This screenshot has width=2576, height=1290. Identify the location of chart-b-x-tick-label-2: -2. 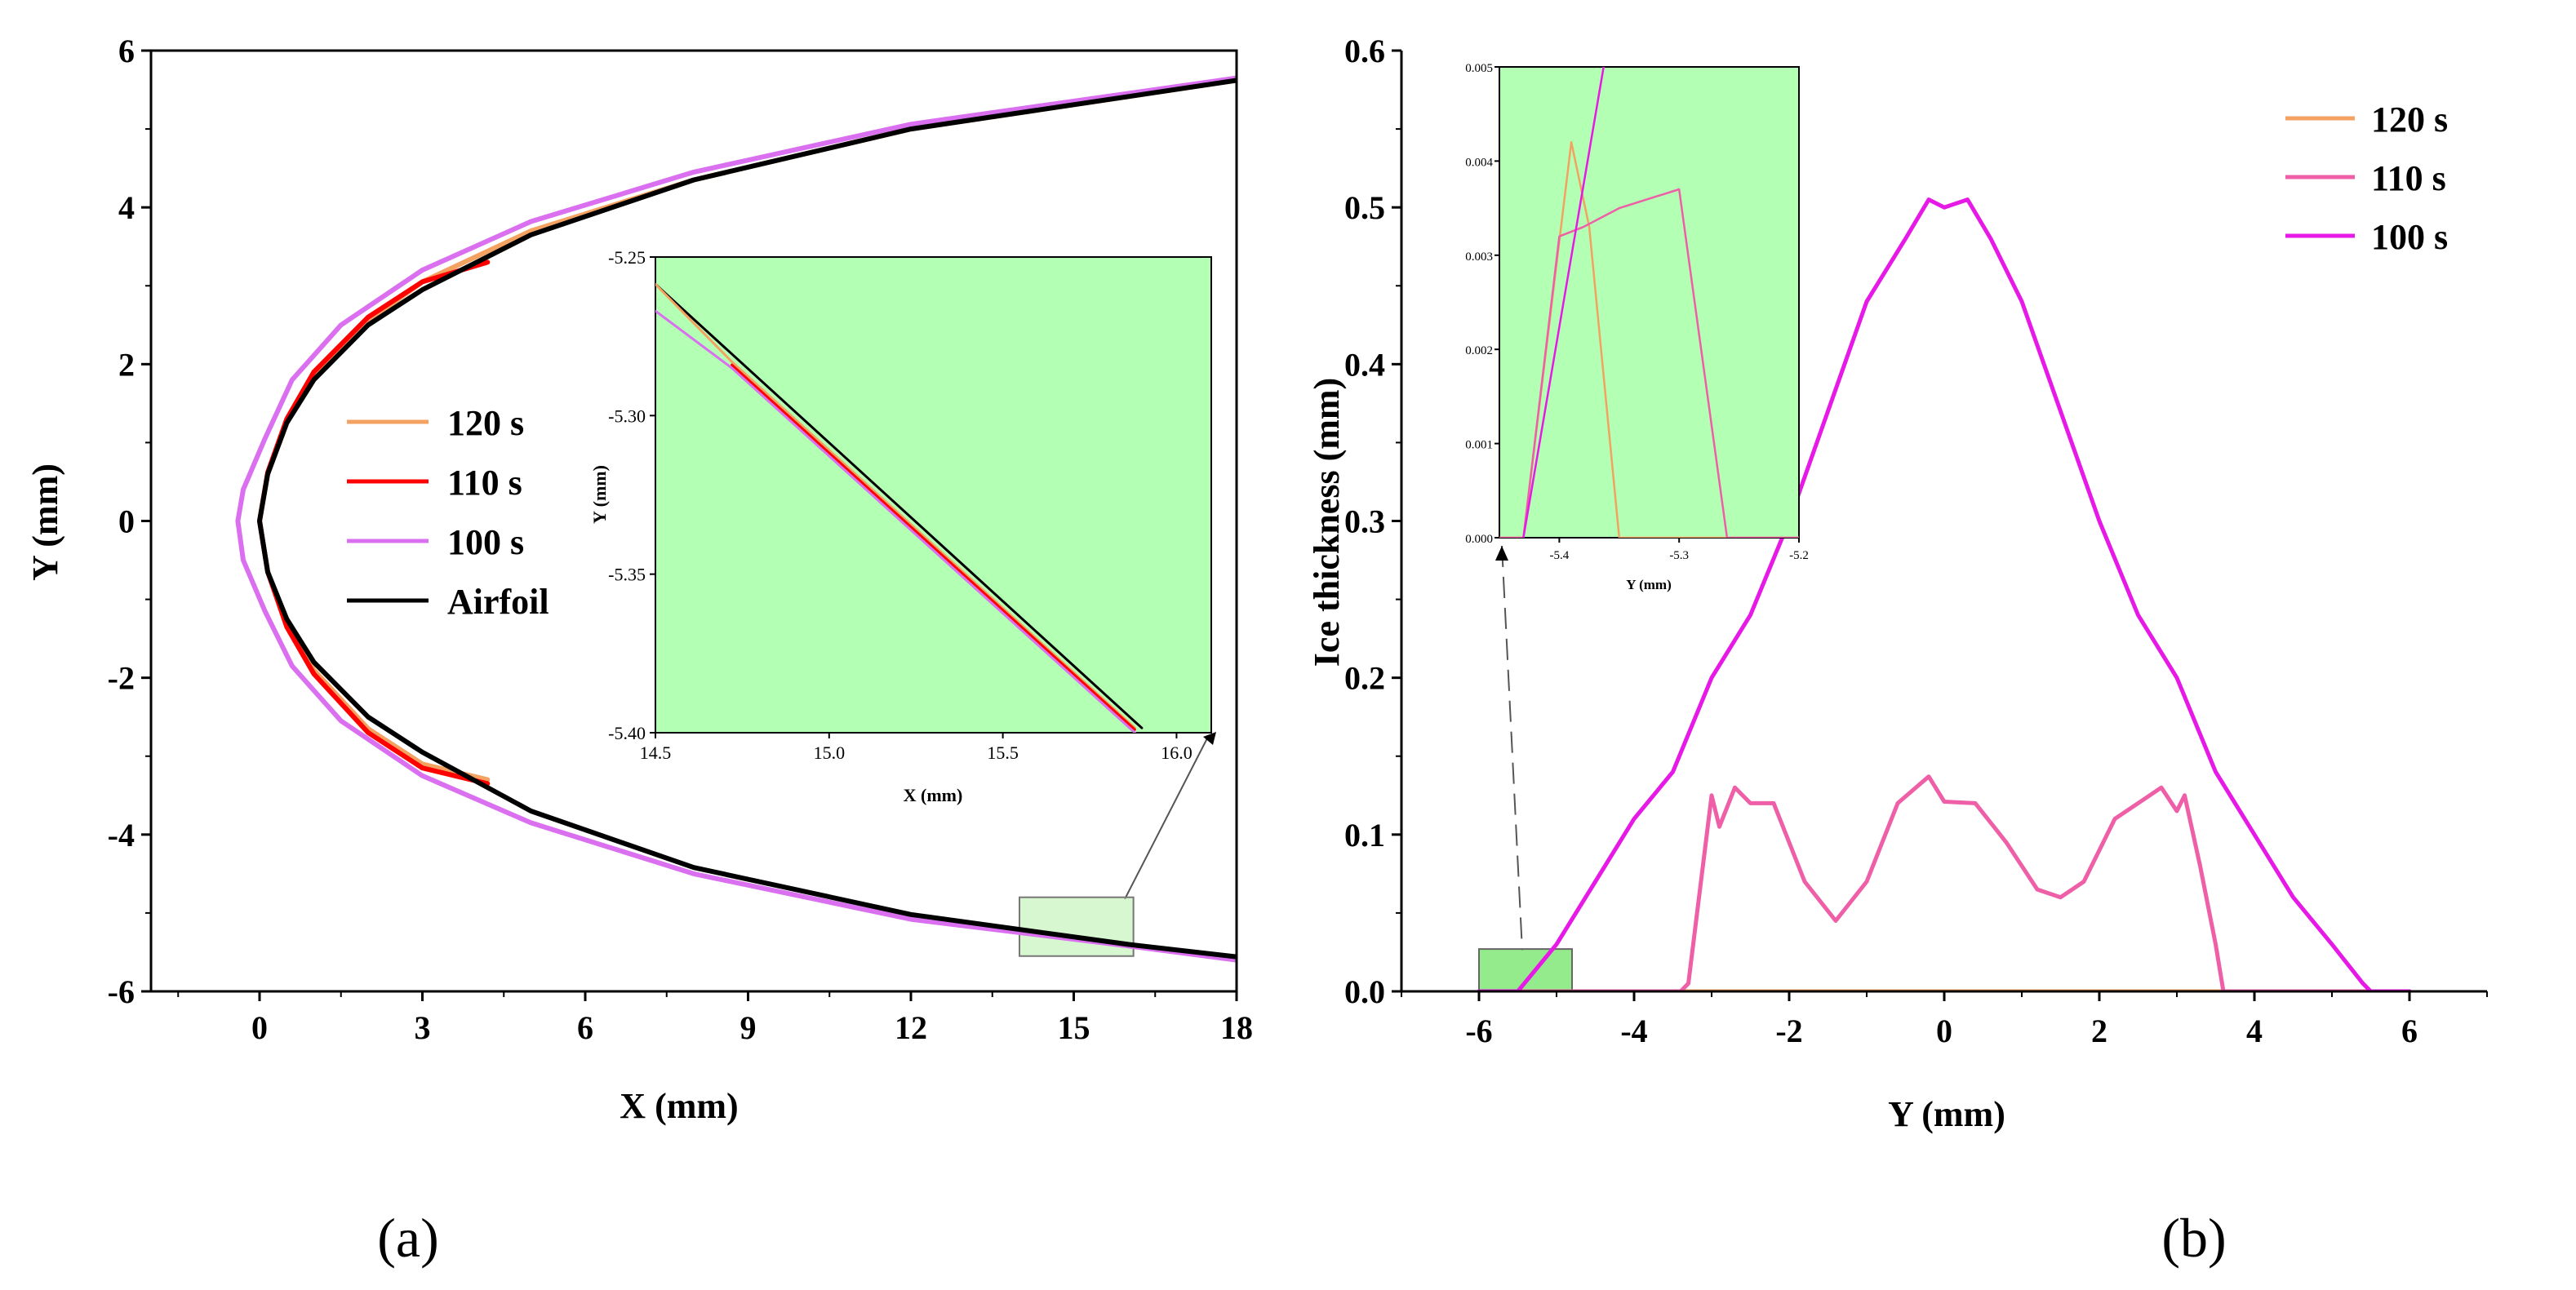
(1788, 1031).